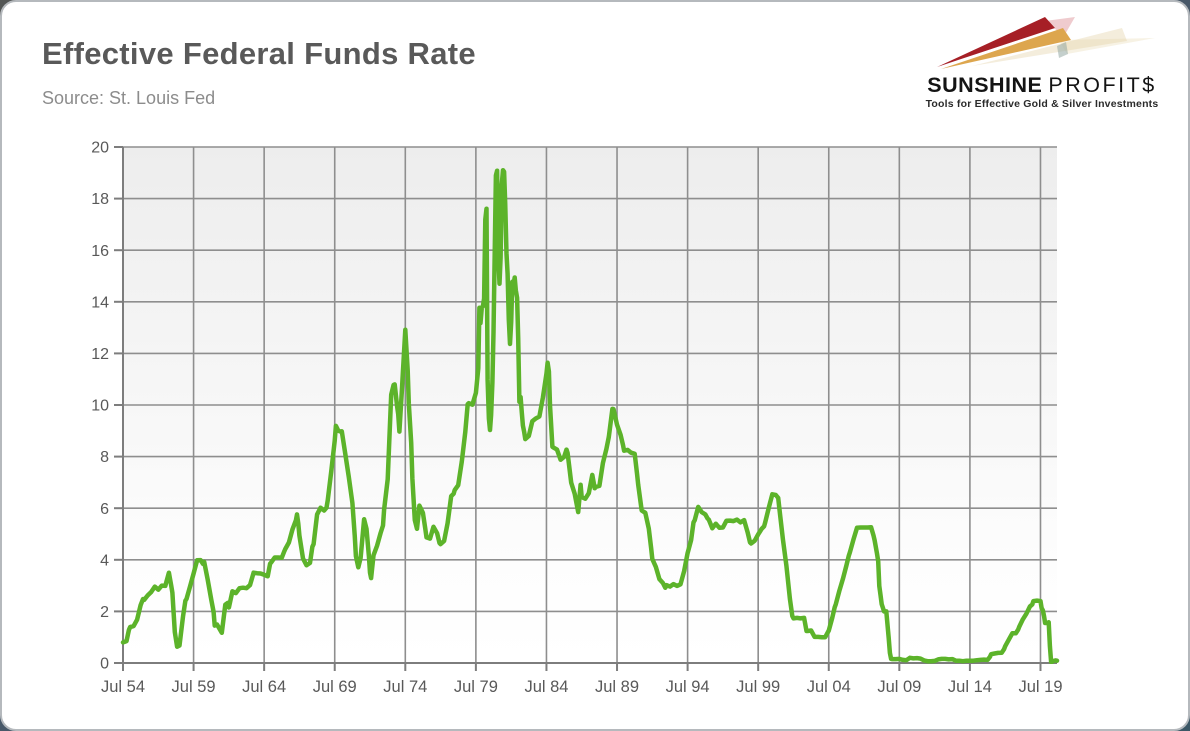 Image resolution: width=1190 pixels, height=731 pixels. Describe the element at coordinates (100, 406) in the screenshot. I see `y-tick-label: 10` at that location.